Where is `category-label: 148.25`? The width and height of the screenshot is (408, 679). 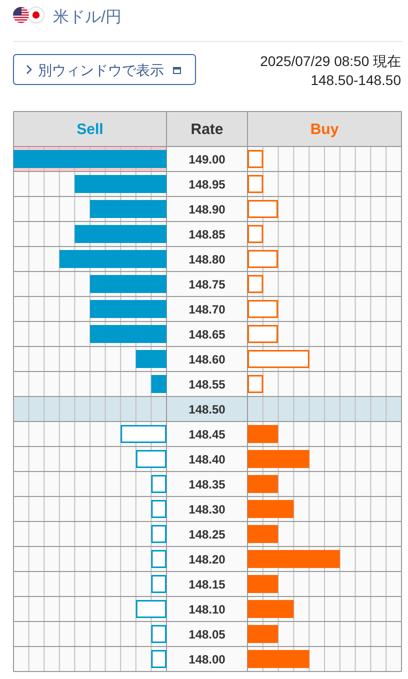
category-label: 148.25 is located at coordinates (207, 535).